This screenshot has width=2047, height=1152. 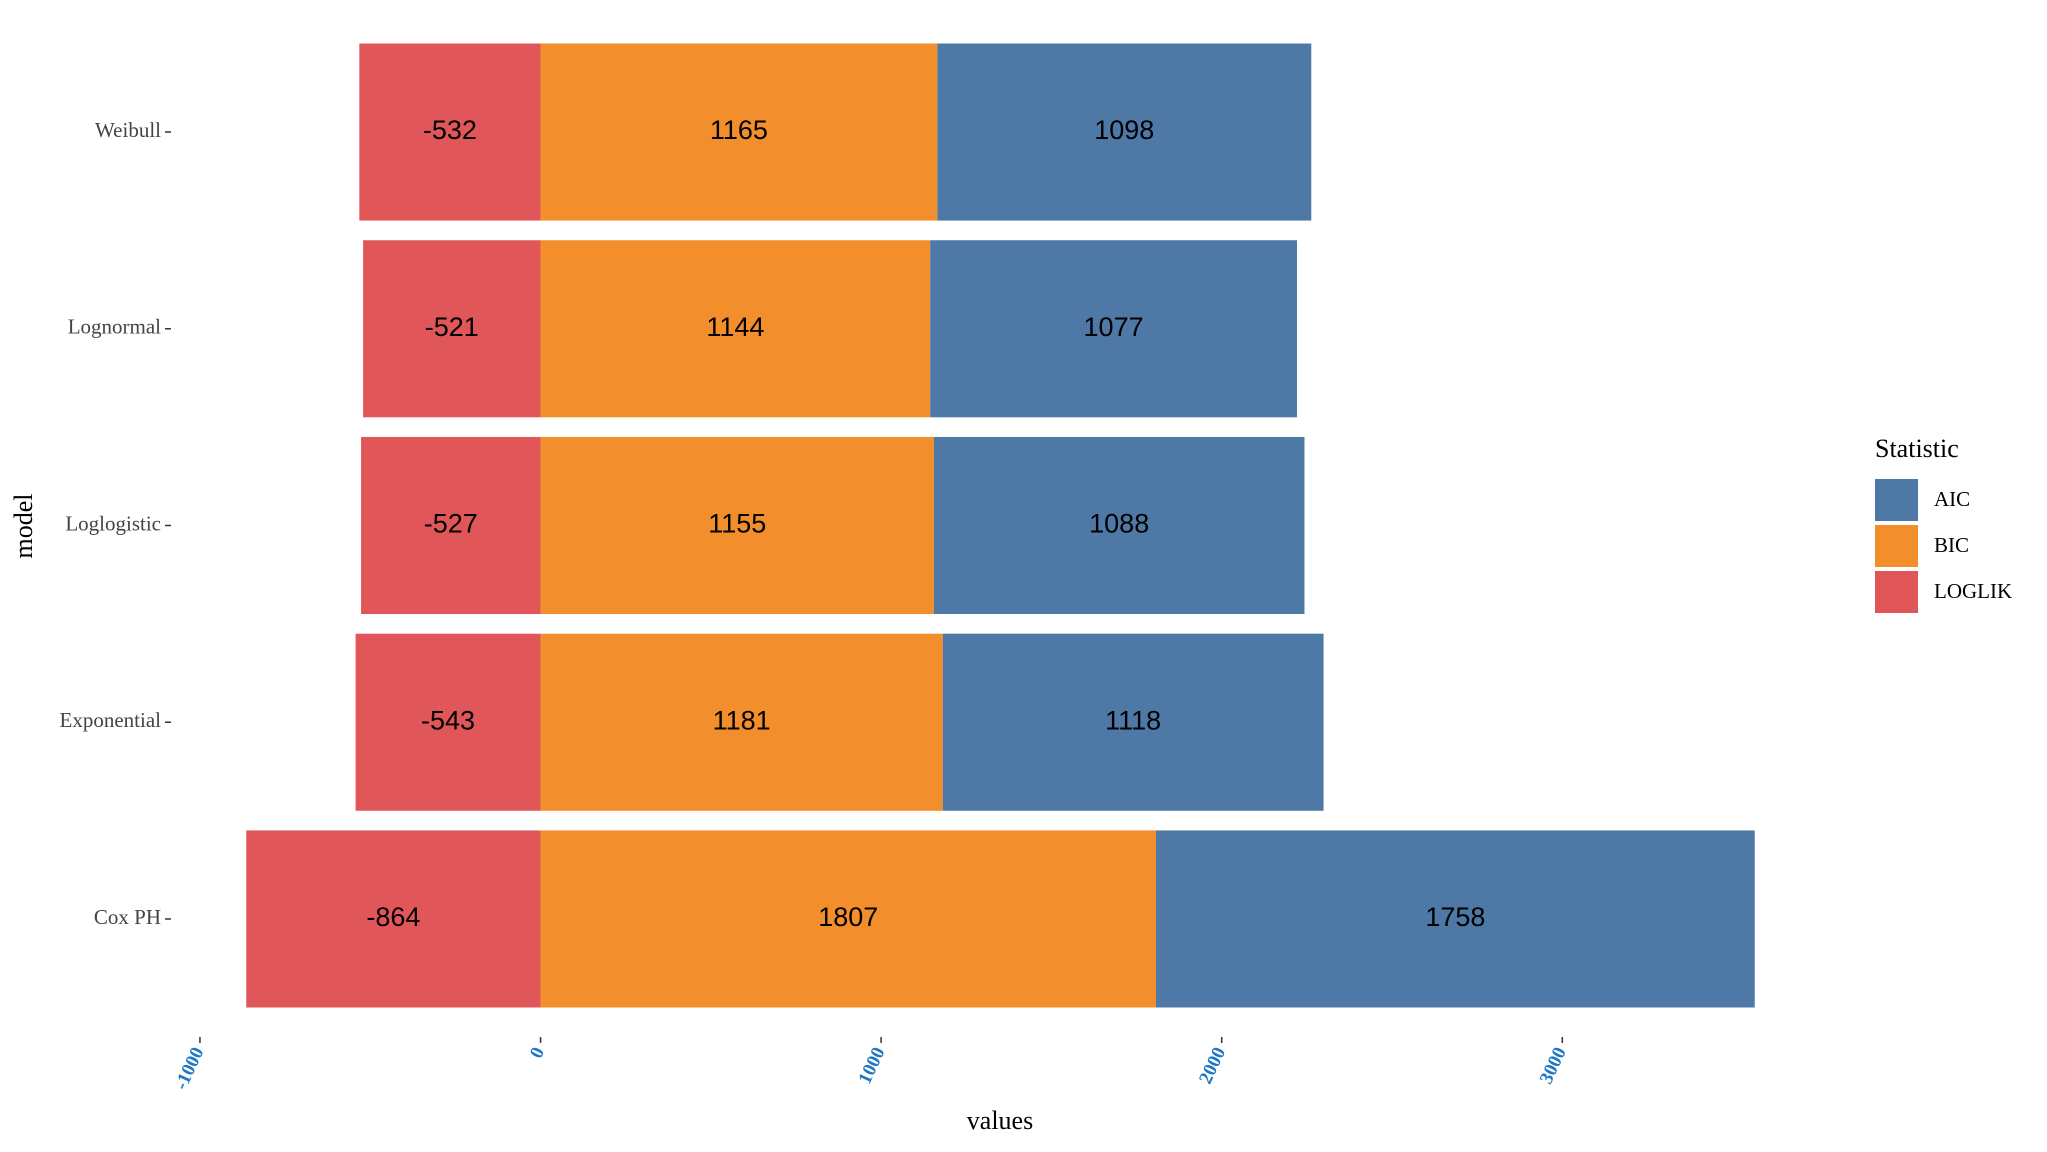 What do you see at coordinates (1212, 1065) in the screenshot?
I see `x-tick-label: 2000` at bounding box center [1212, 1065].